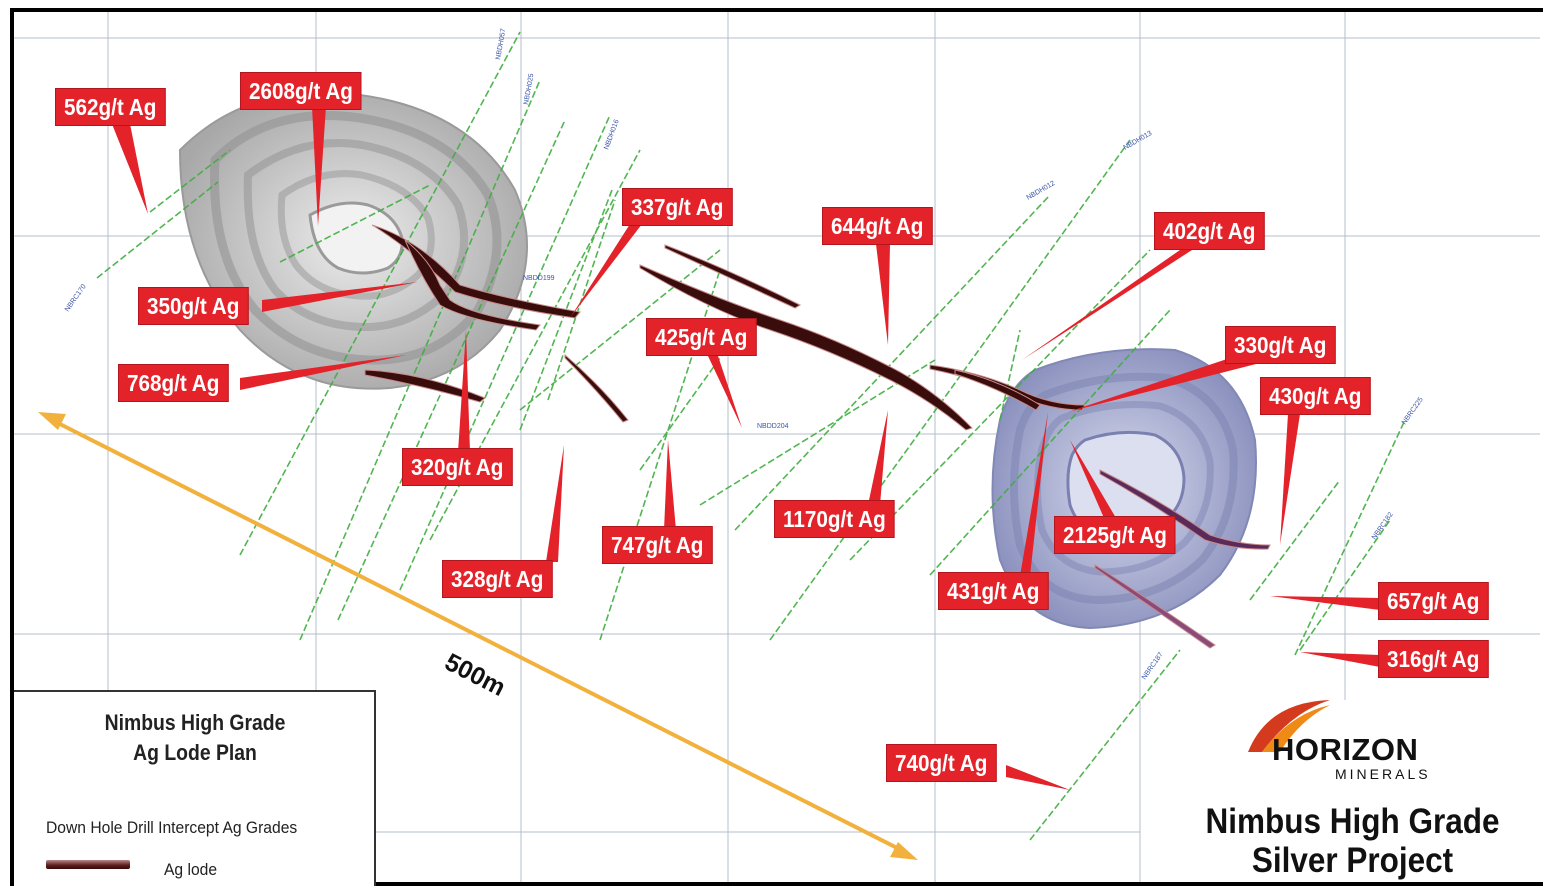  Describe the element at coordinates (1345, 749) in the screenshot. I see `logo-name: HORIZON` at that location.